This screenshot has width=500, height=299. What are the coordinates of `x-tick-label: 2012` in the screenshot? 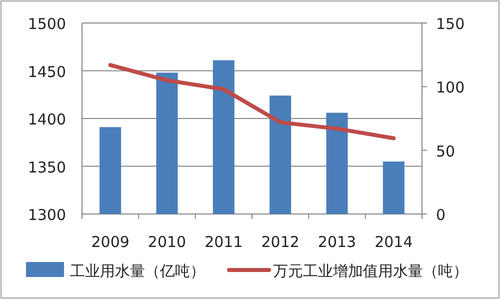 It's located at (280, 242).